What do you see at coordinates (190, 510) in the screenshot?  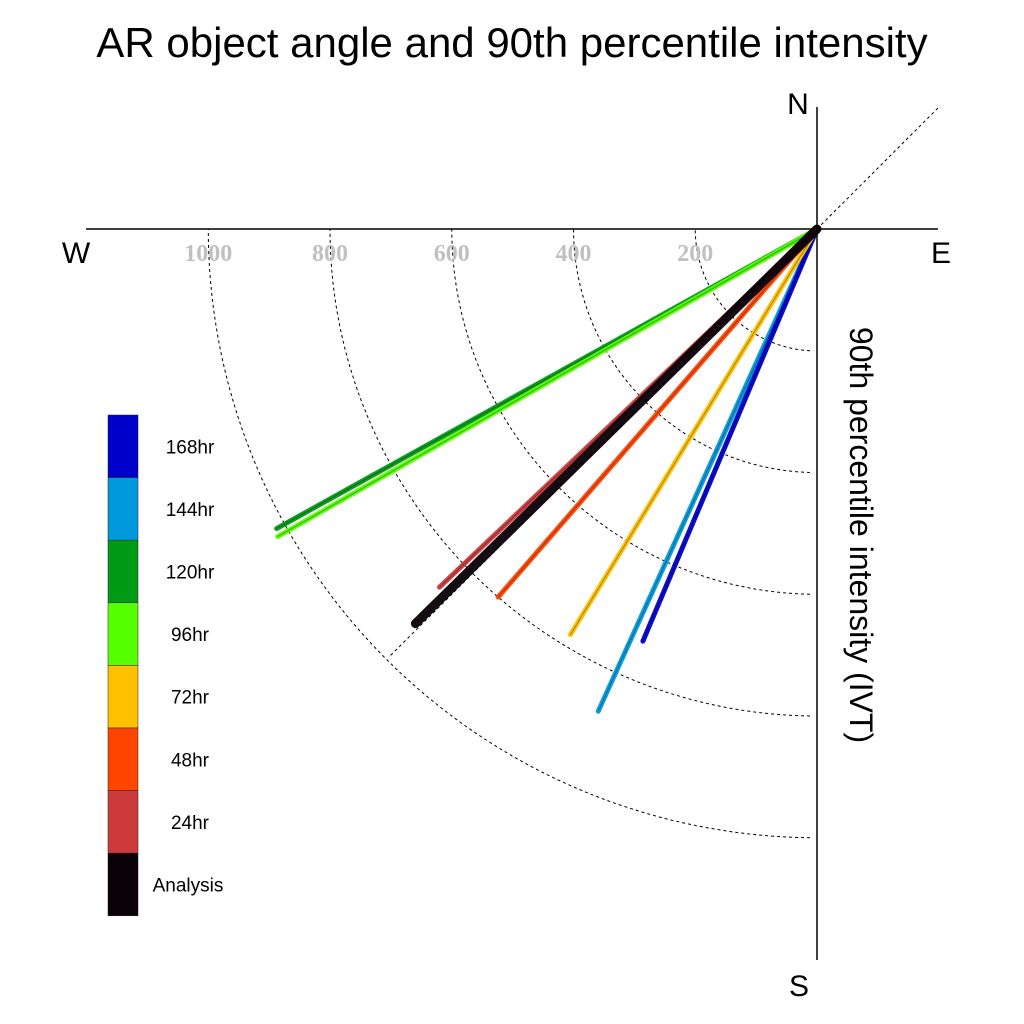 I see `legend-label-144hr: 144hr` at bounding box center [190, 510].